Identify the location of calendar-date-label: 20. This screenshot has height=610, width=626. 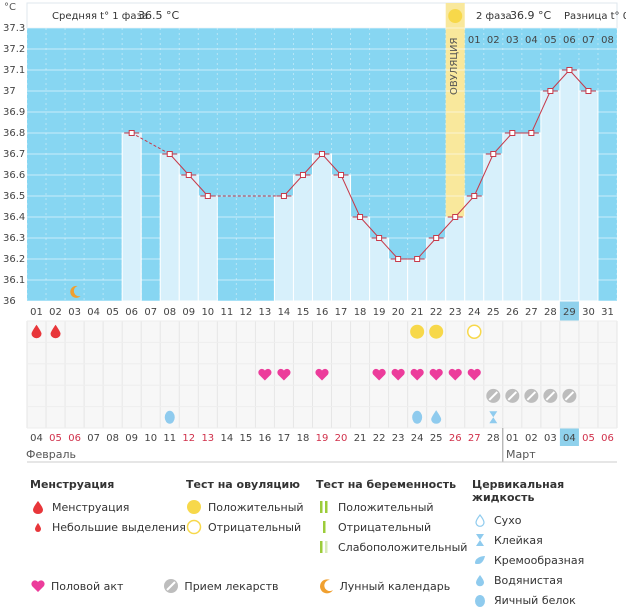
(341, 438).